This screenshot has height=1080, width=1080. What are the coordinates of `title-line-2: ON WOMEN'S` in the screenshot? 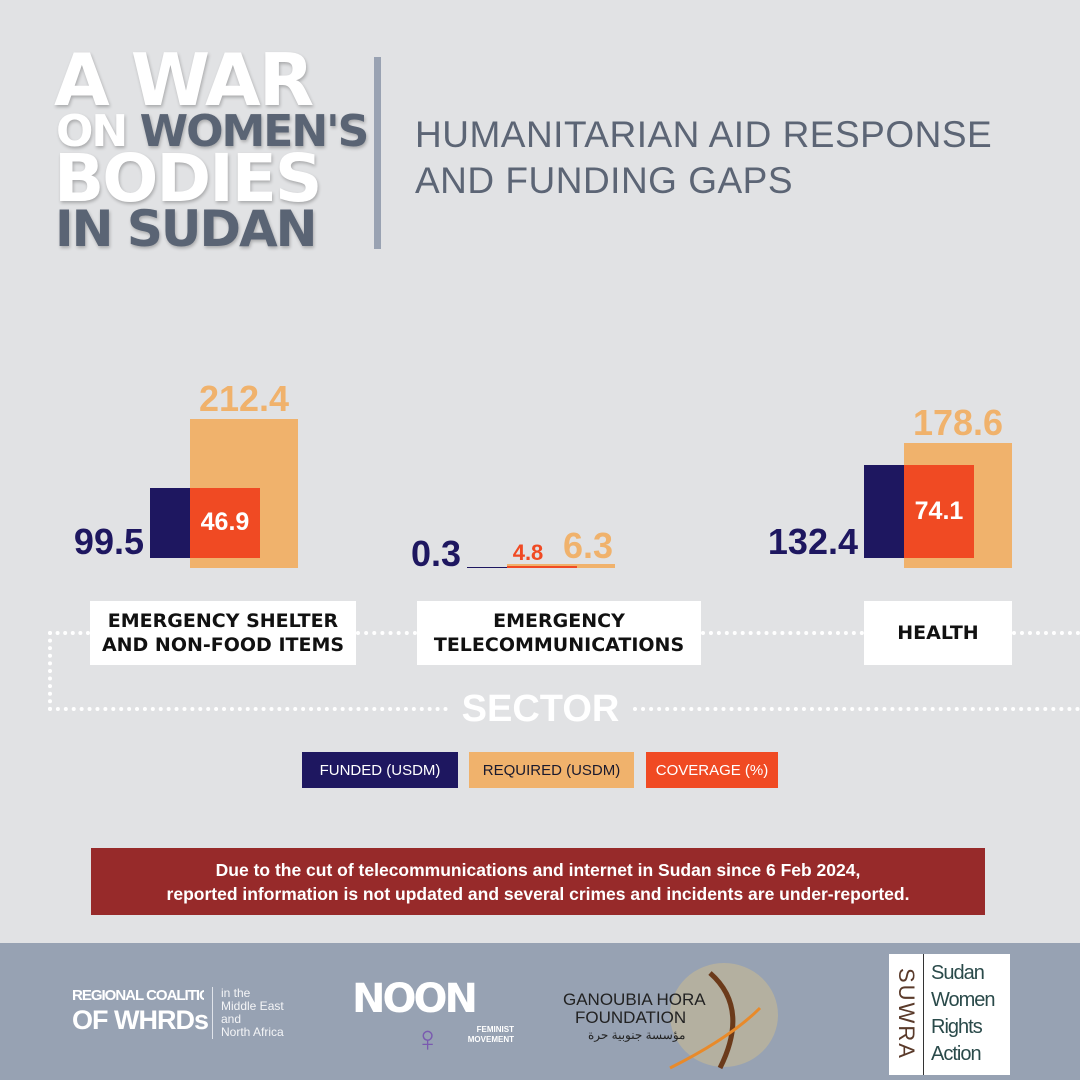 It's located at (212, 132).